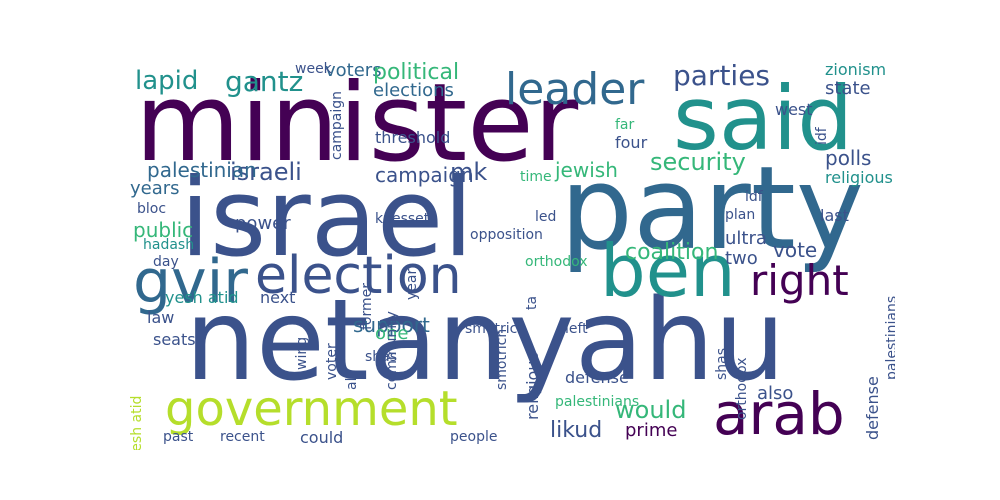  Describe the element at coordinates (278, 297) in the screenshot. I see `word-palestinian: next` at that location.